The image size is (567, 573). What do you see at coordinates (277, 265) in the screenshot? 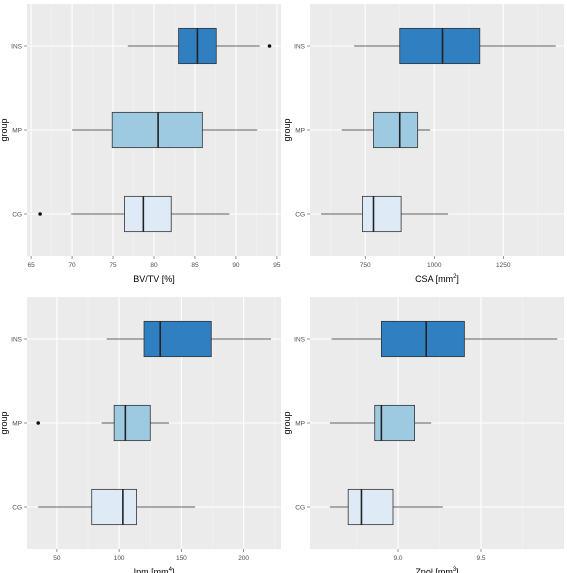
I see `x-tick-label: 95` at bounding box center [277, 265].